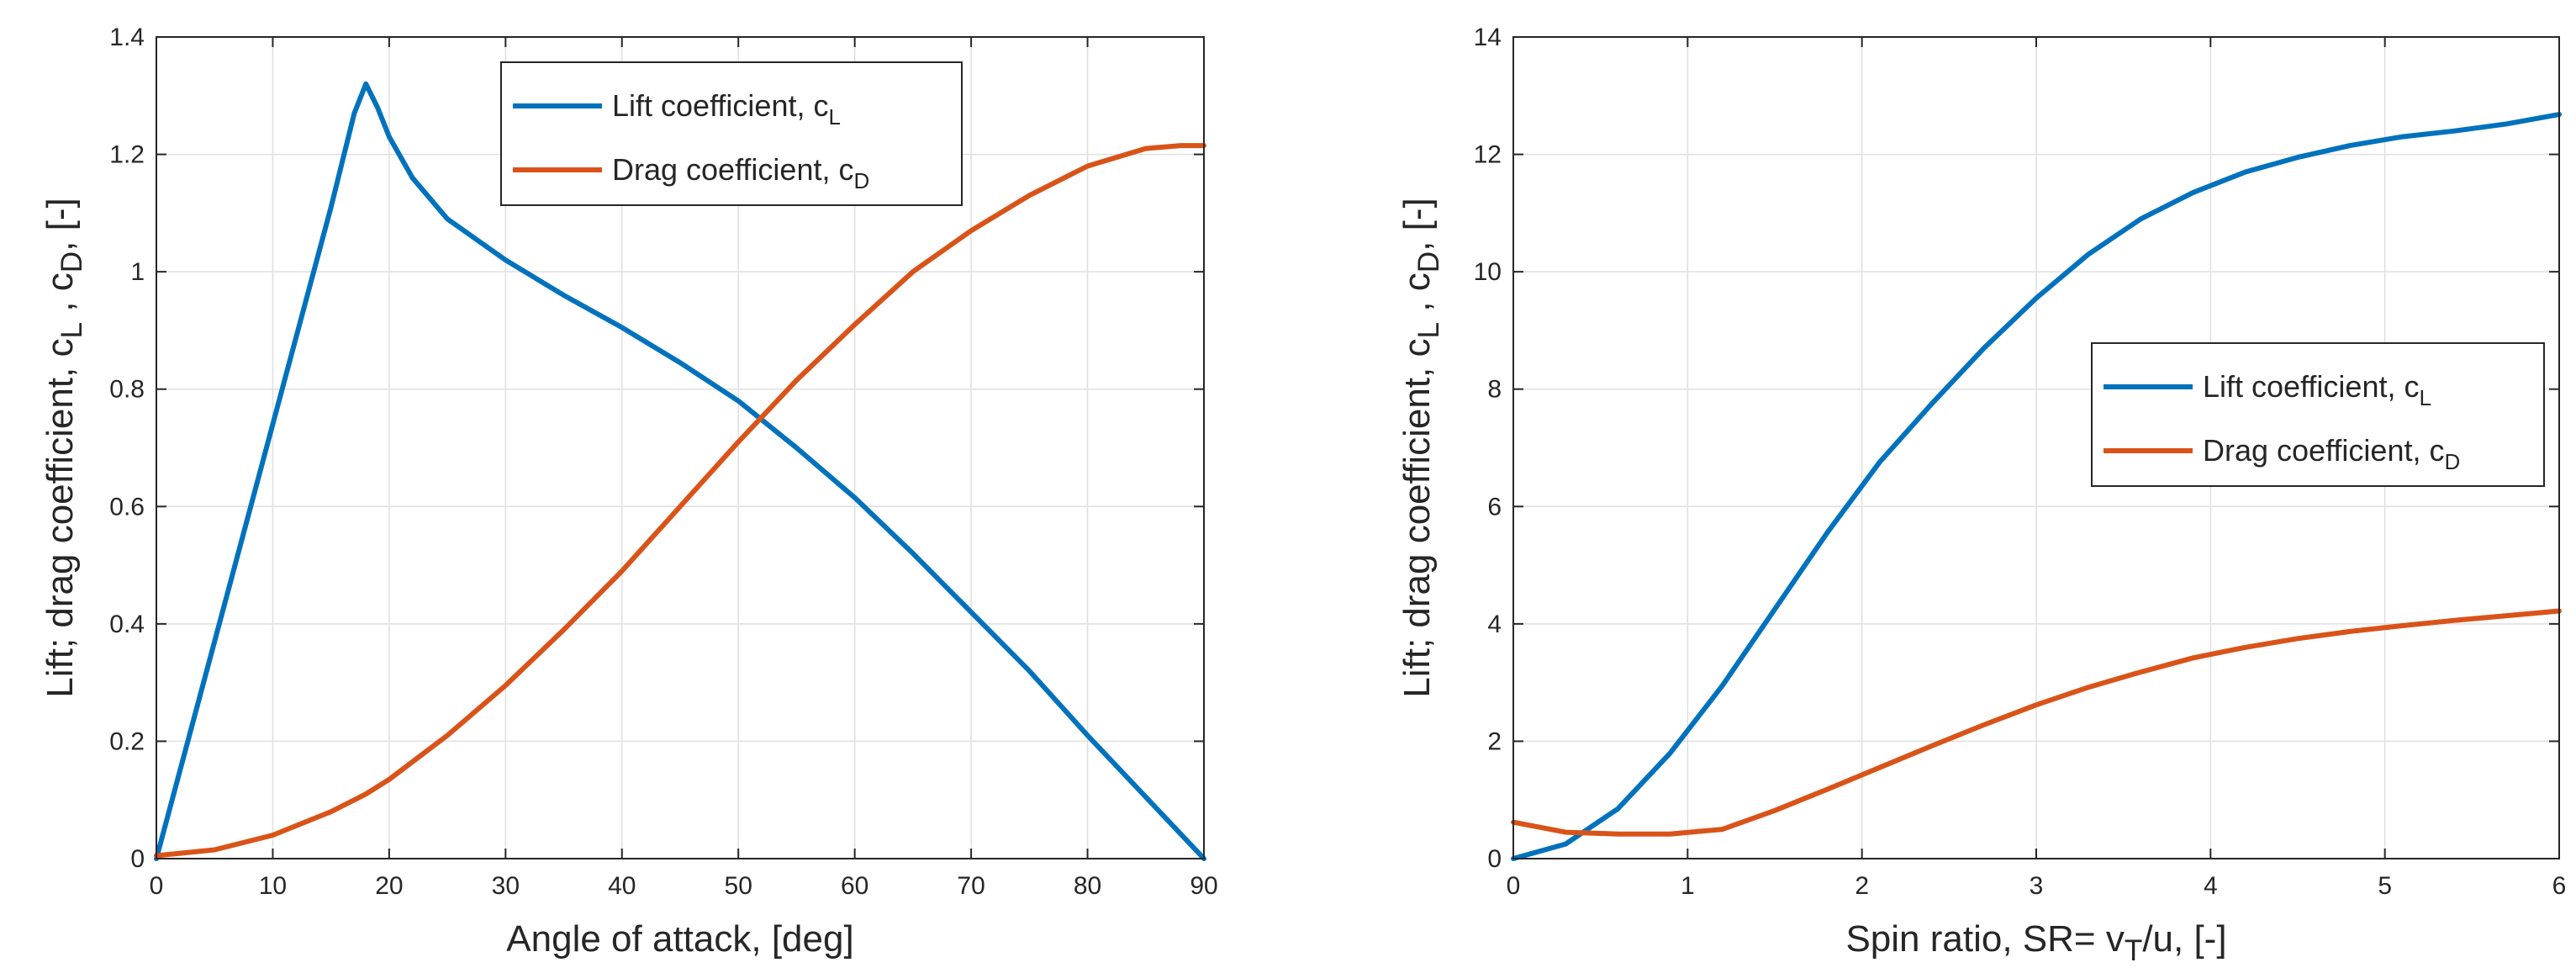 This screenshot has height=973, width=2576. I want to click on x-tick-label: 40, so click(622, 886).